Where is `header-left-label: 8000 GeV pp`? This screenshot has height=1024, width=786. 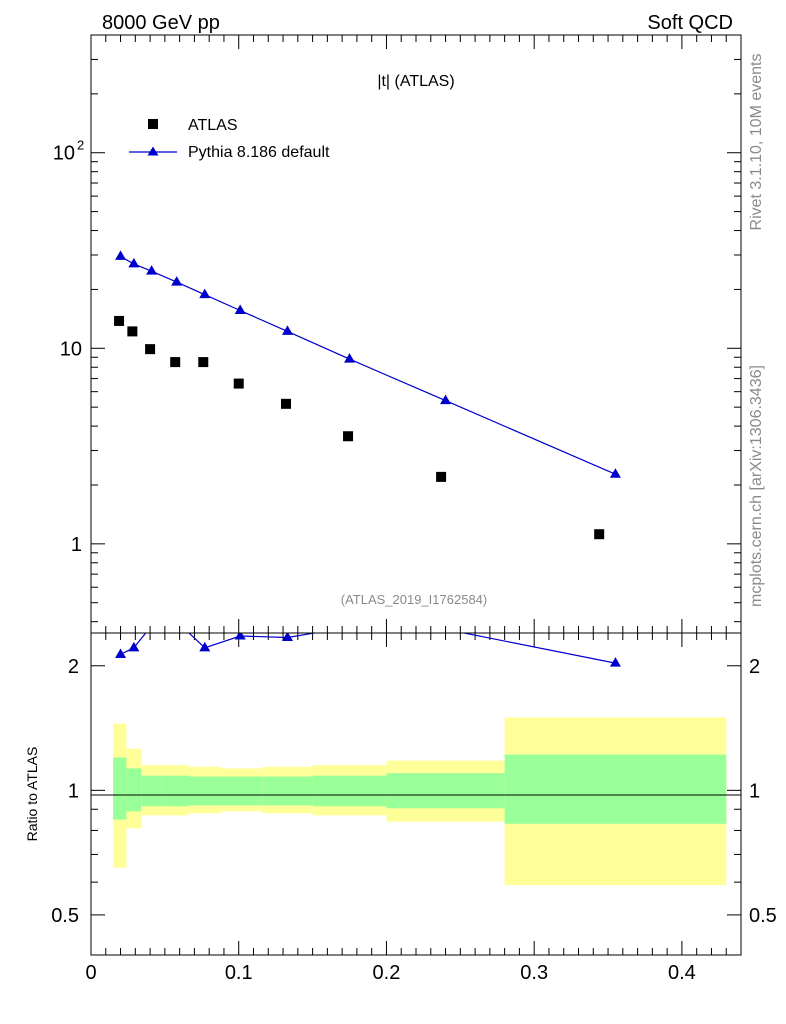
header-left-label: 8000 GeV pp is located at coordinates (161, 23).